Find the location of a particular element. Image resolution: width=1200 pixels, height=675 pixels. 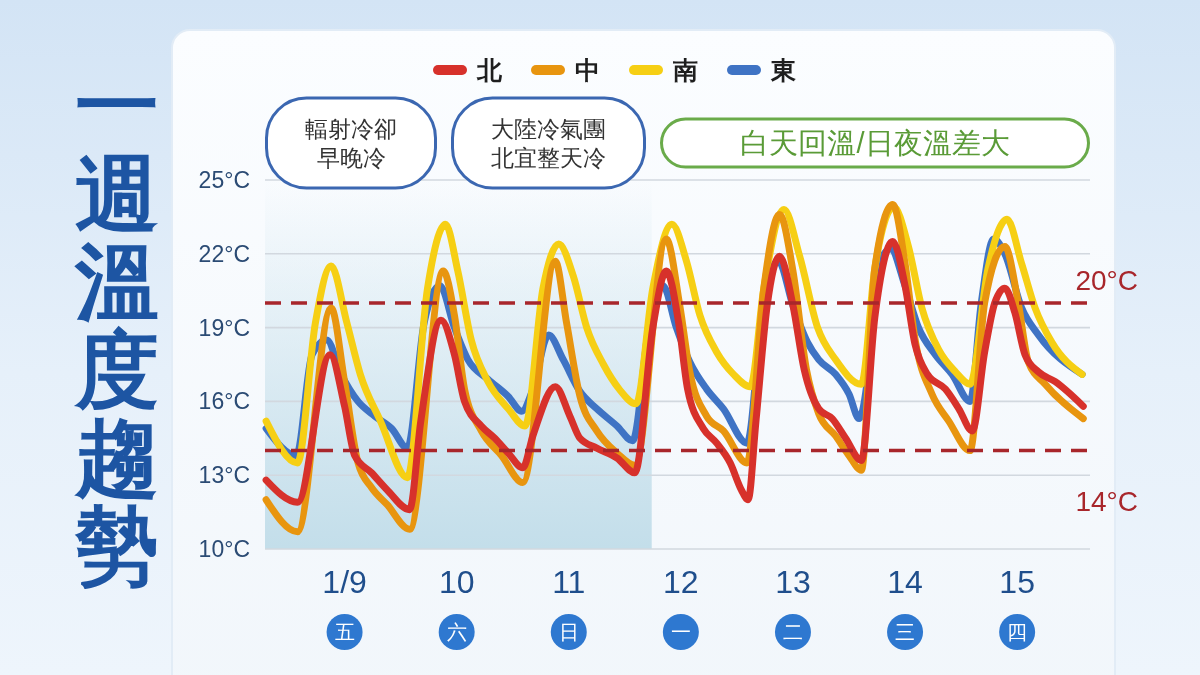

y-tick-label: 16°C is located at coordinates (224, 401).